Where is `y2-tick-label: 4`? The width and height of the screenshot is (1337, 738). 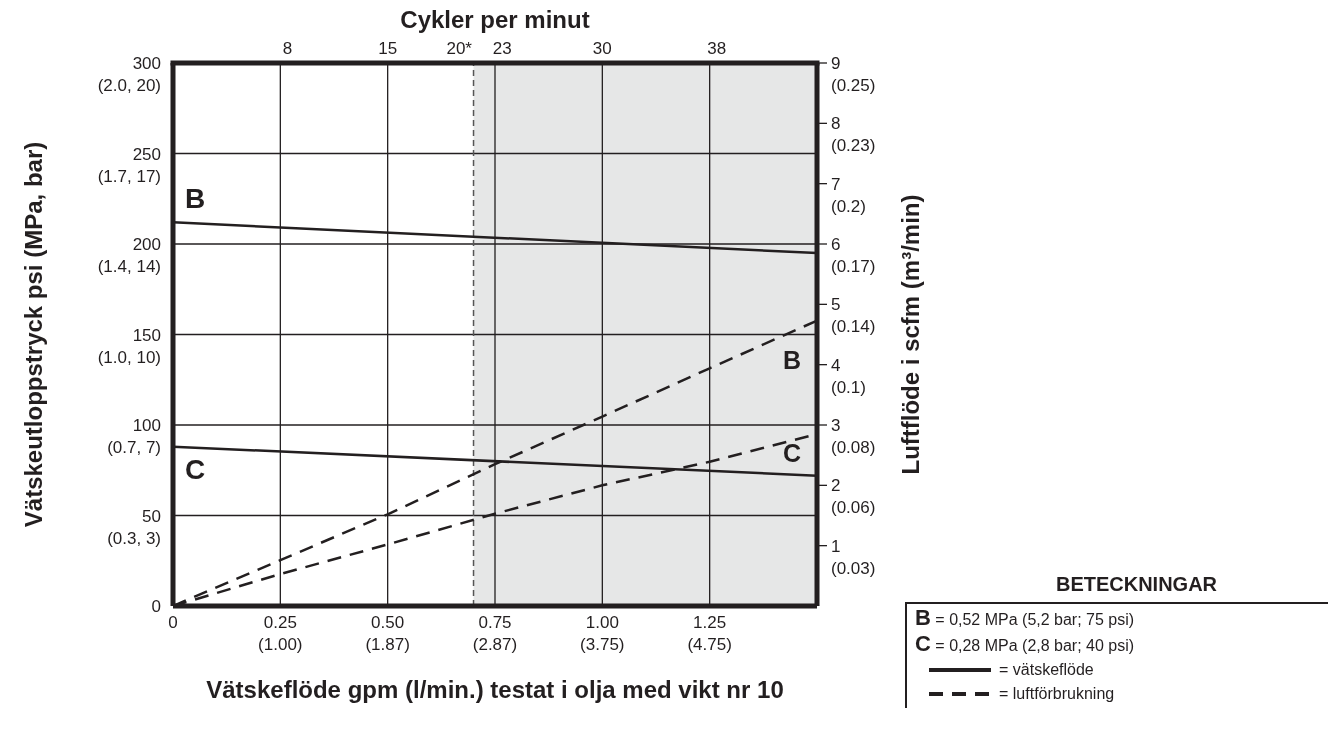 y2-tick-label: 4 is located at coordinates (836, 365).